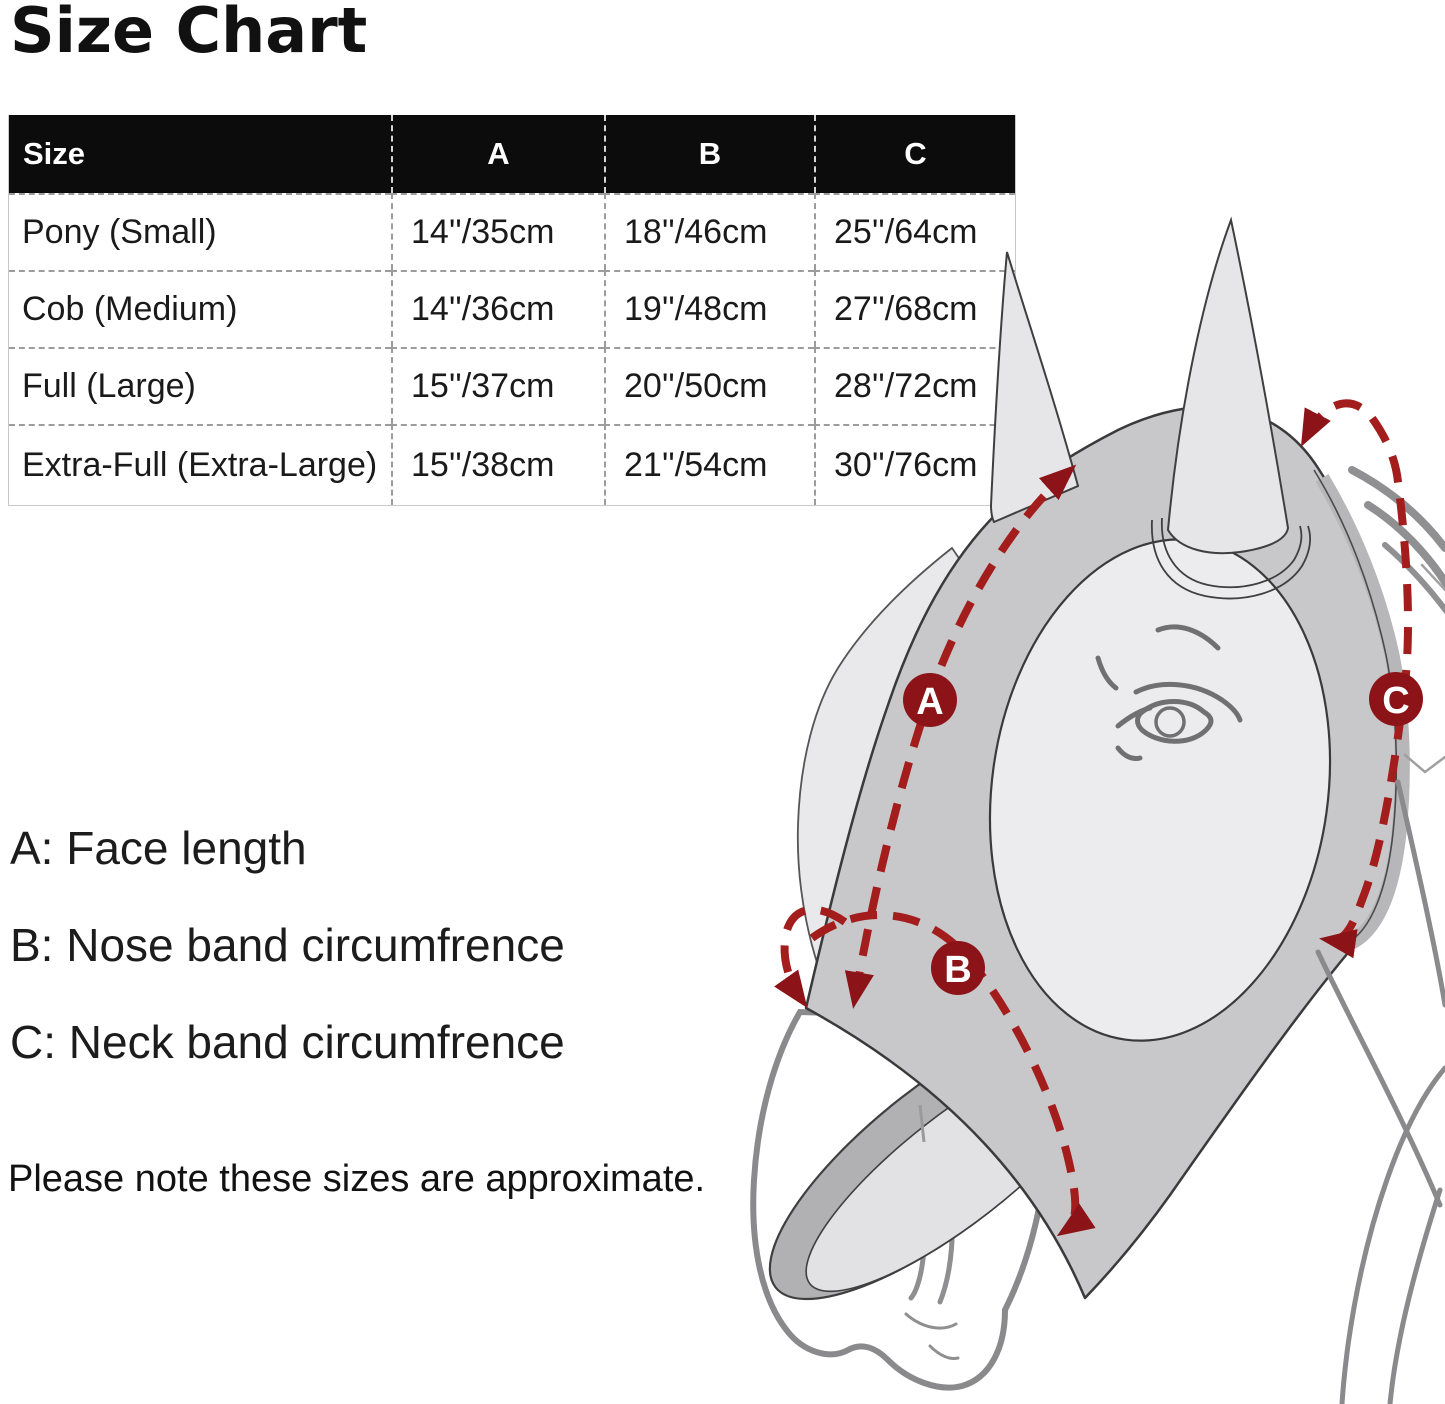  Describe the element at coordinates (914, 308) in the screenshot. I see `table-cell-c: 27''/68cm` at that location.